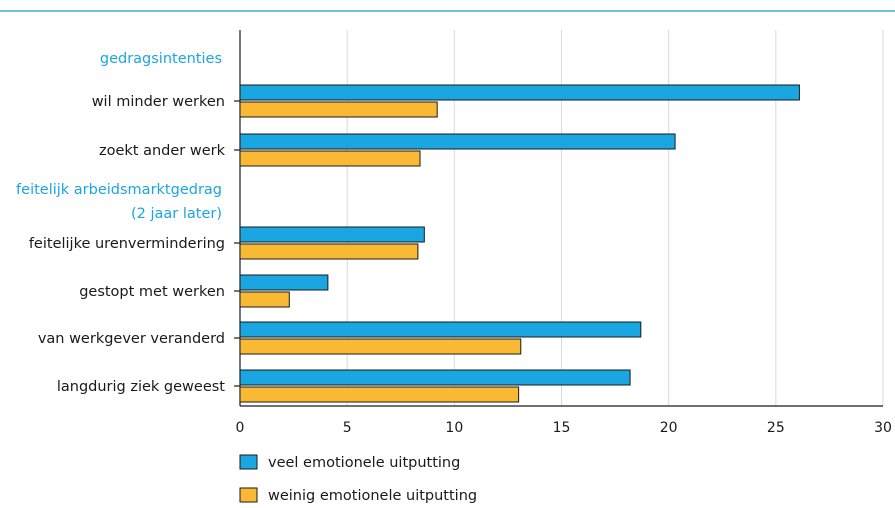 This screenshot has height=508, width=895. Describe the element at coordinates (454, 428) in the screenshot. I see `x-tick-label: 10` at that location.